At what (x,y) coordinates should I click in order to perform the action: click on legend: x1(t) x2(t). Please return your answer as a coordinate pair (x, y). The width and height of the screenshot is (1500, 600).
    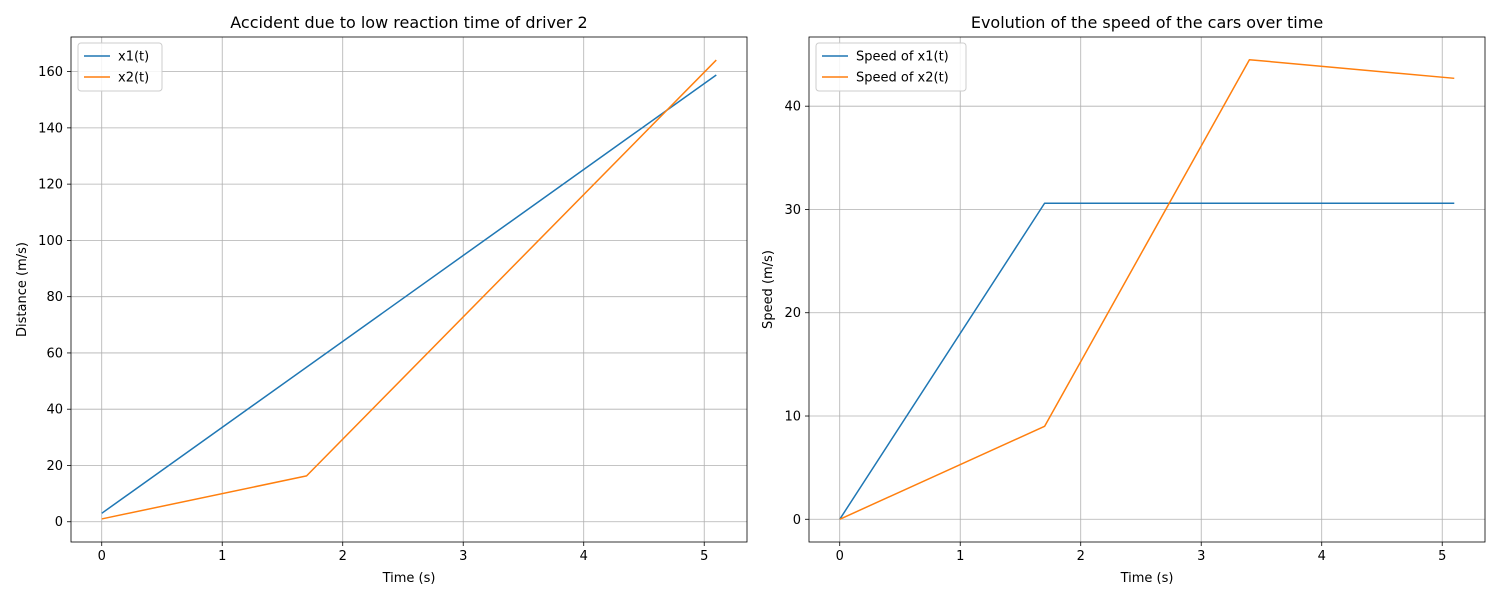
    Looking at the image, I should click on (120, 67).